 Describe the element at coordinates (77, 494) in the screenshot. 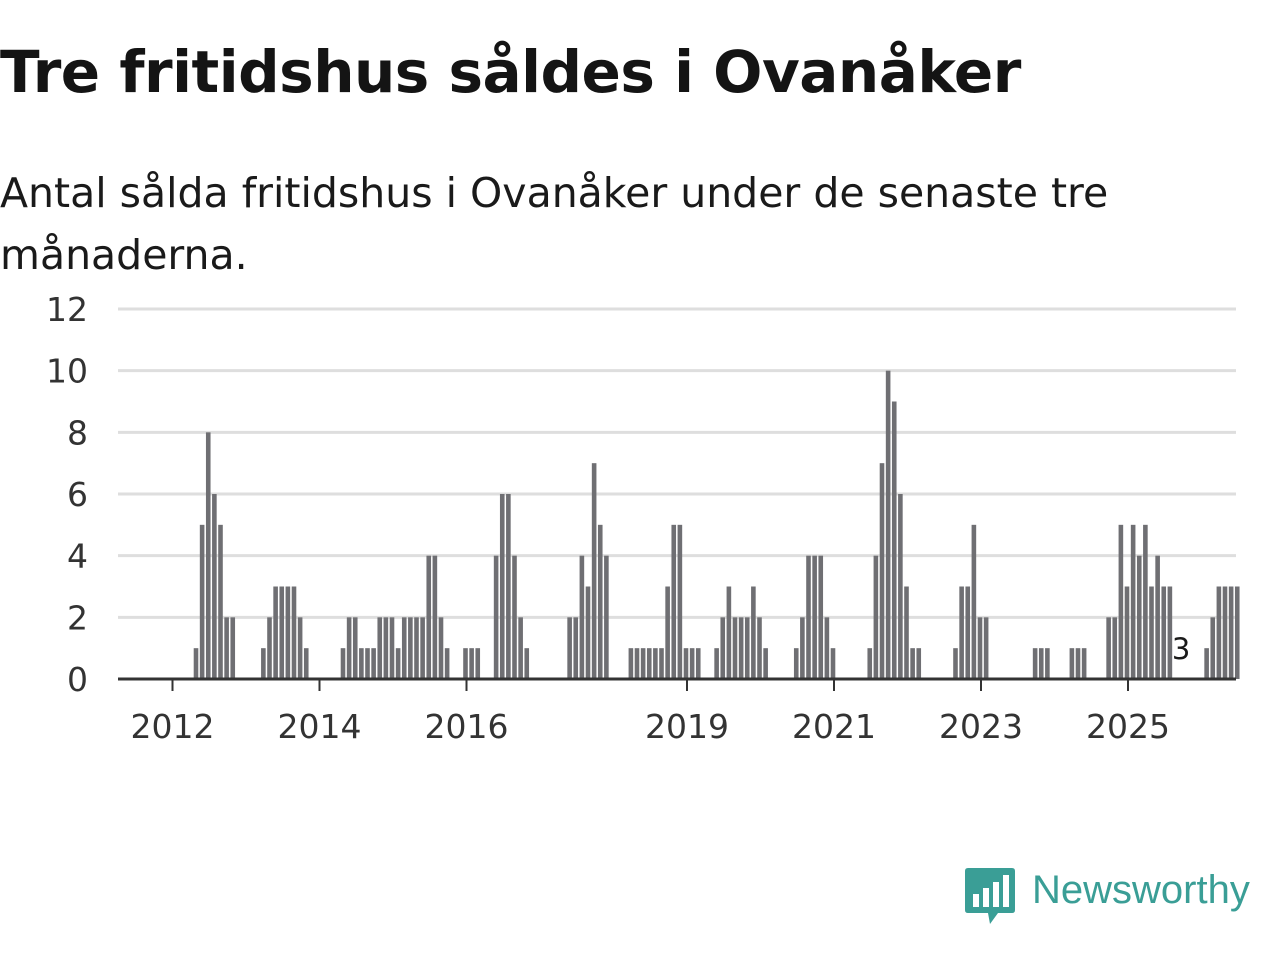

I see `y-tick-label: 6` at that location.